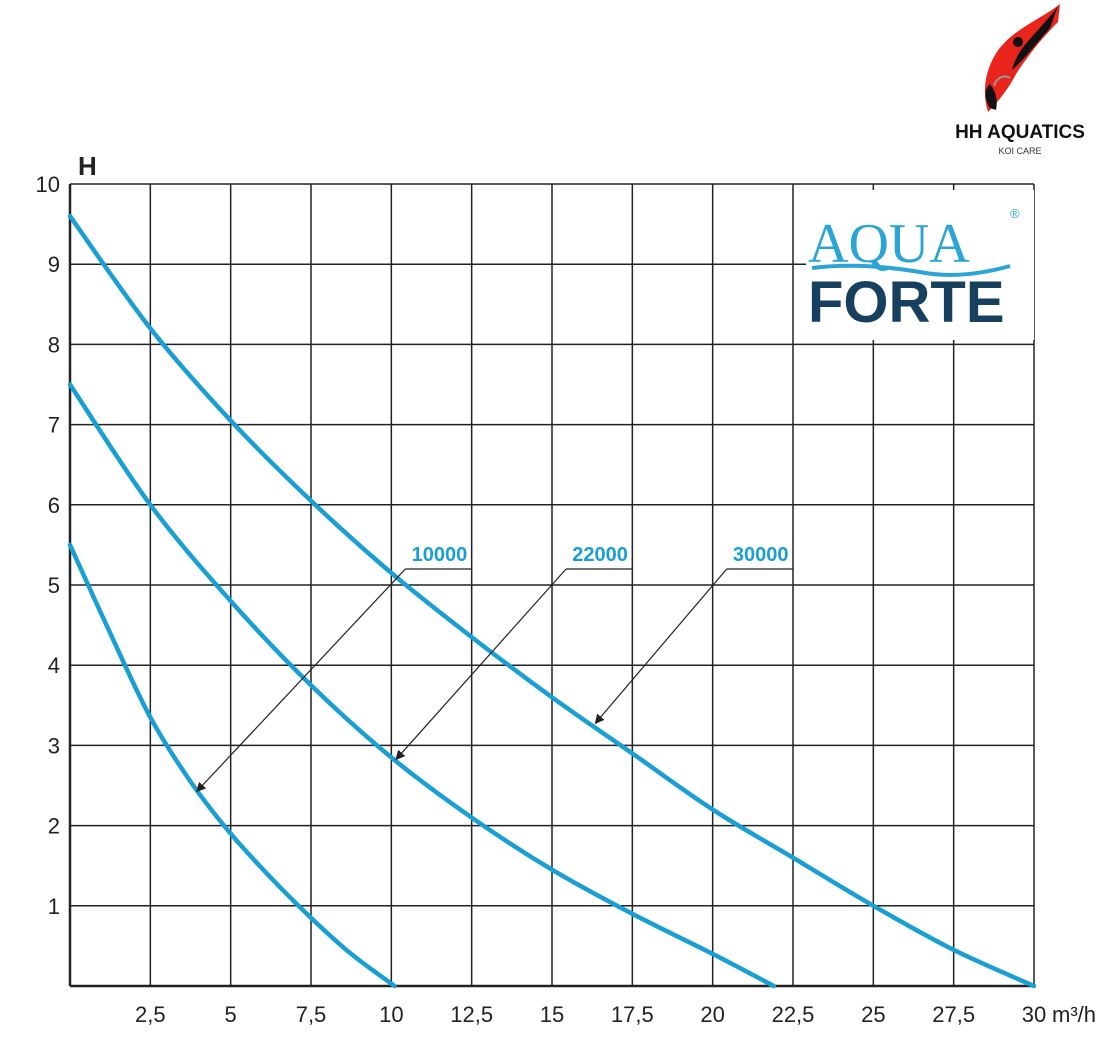 The height and width of the screenshot is (1056, 1112). What do you see at coordinates (54, 745) in the screenshot?
I see `y-tick-label: 3` at bounding box center [54, 745].